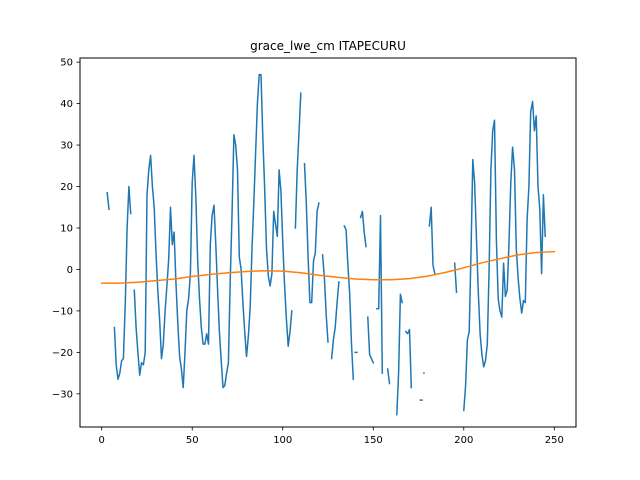 The height and width of the screenshot is (480, 640). I want to click on y-tick-label: 10, so click(66, 228).